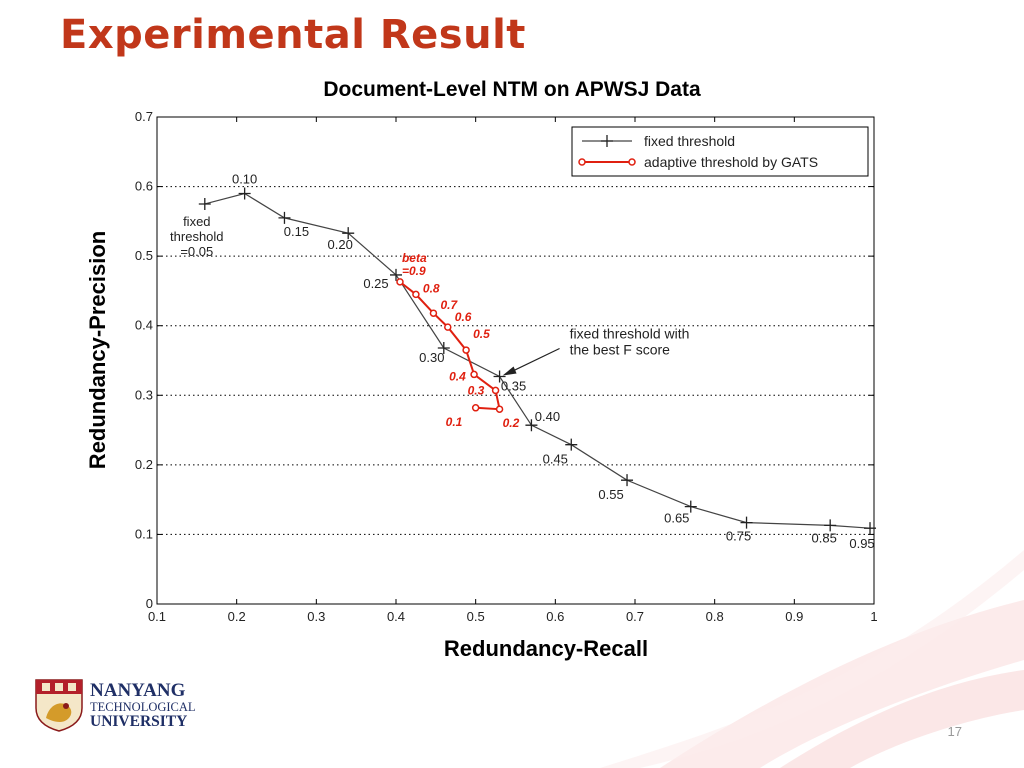 This screenshot has width=1024, height=768. I want to click on legend-box, so click(720, 151).